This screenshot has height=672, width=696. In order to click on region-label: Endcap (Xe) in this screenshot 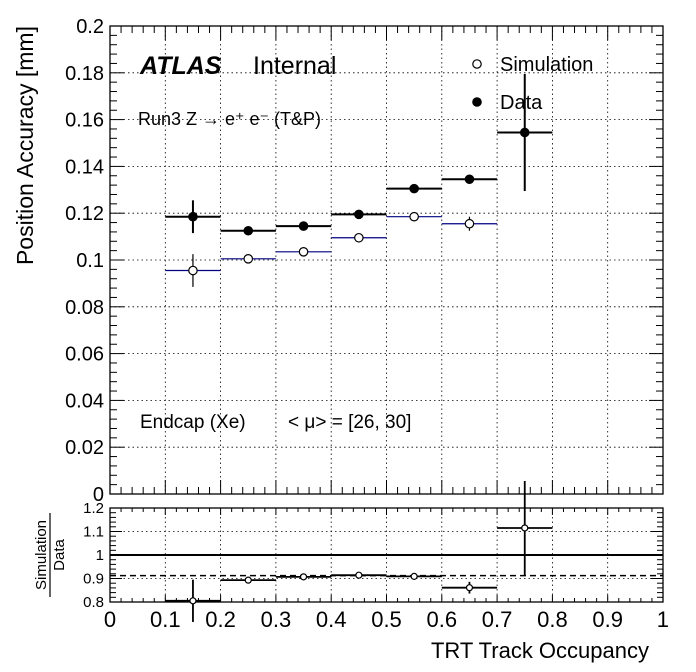, I will do `click(193, 422)`.